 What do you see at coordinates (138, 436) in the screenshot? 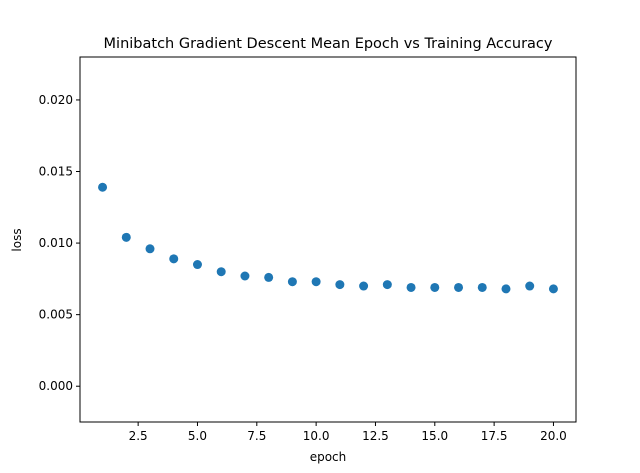
I see `x-tick-label: 2.5` at bounding box center [138, 436].